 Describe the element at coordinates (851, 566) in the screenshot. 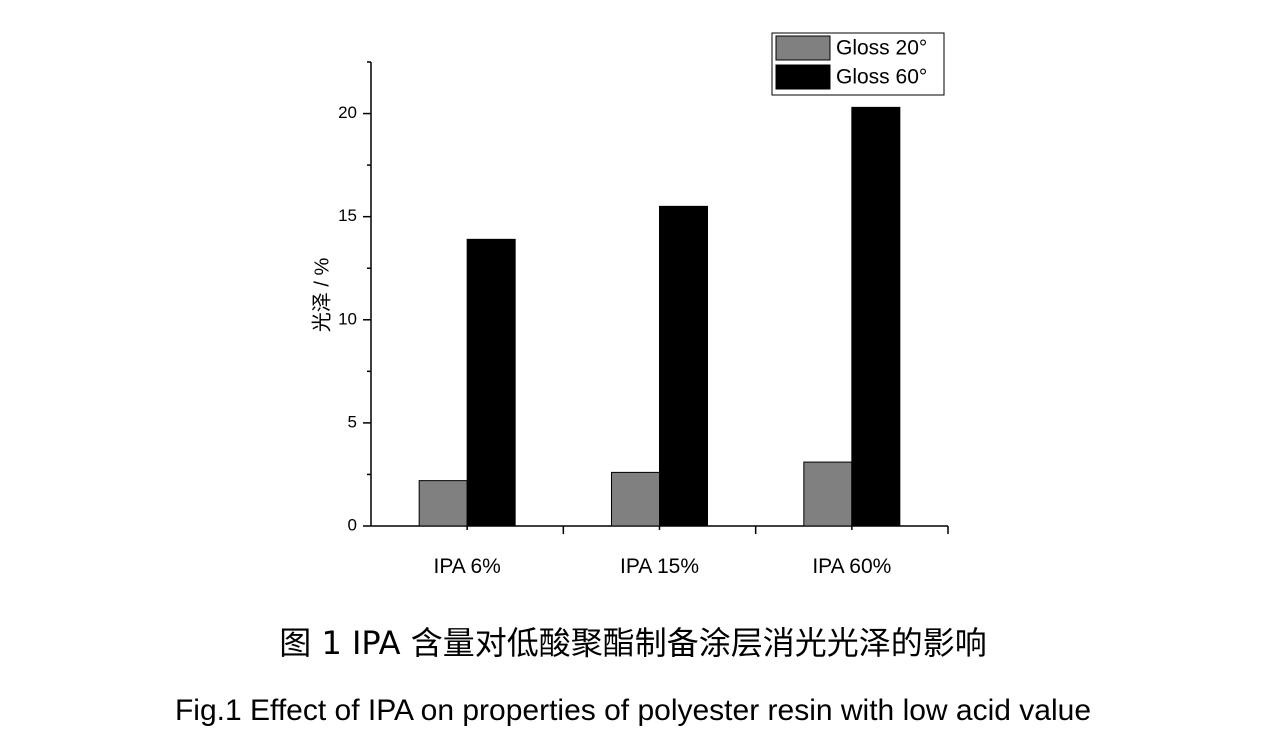

I see `x-category-label: IPA 60%` at that location.